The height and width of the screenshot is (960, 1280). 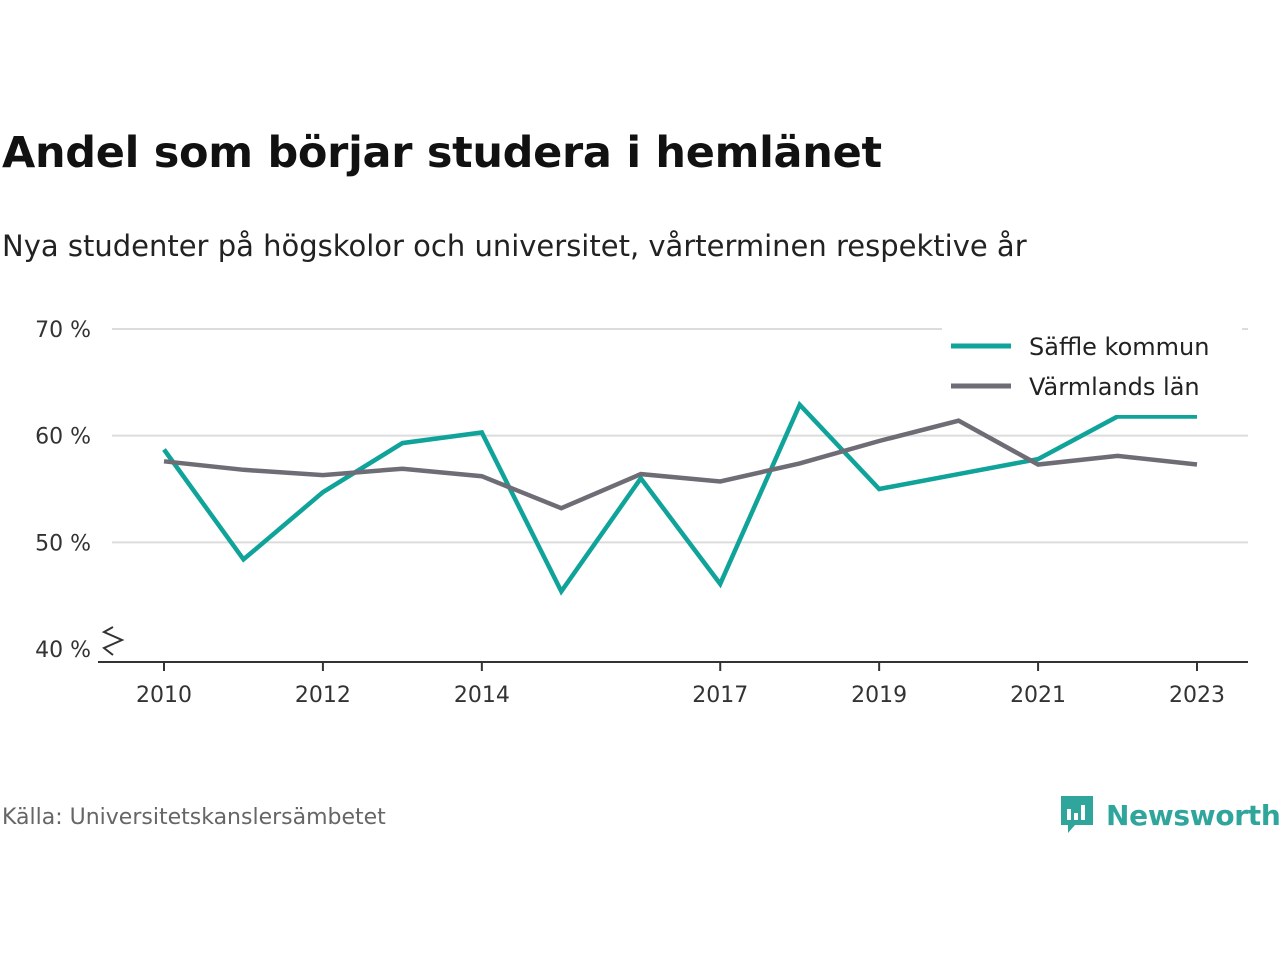 I want to click on chart-title: Andel som börjar studera i hemlänet, so click(x=442, y=153).